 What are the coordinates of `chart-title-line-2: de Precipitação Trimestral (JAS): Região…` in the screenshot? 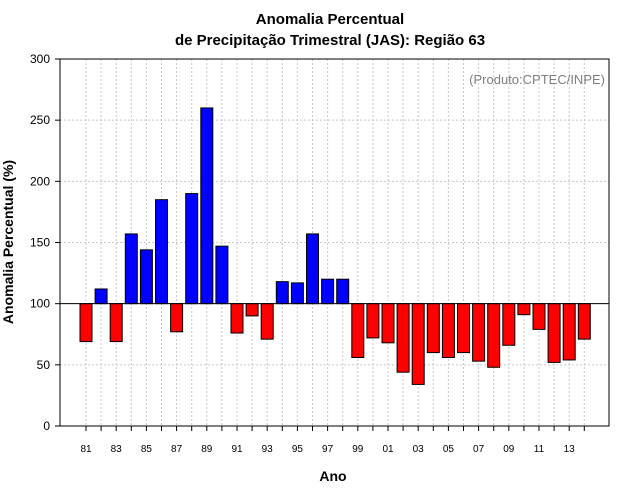 It's located at (330, 40).